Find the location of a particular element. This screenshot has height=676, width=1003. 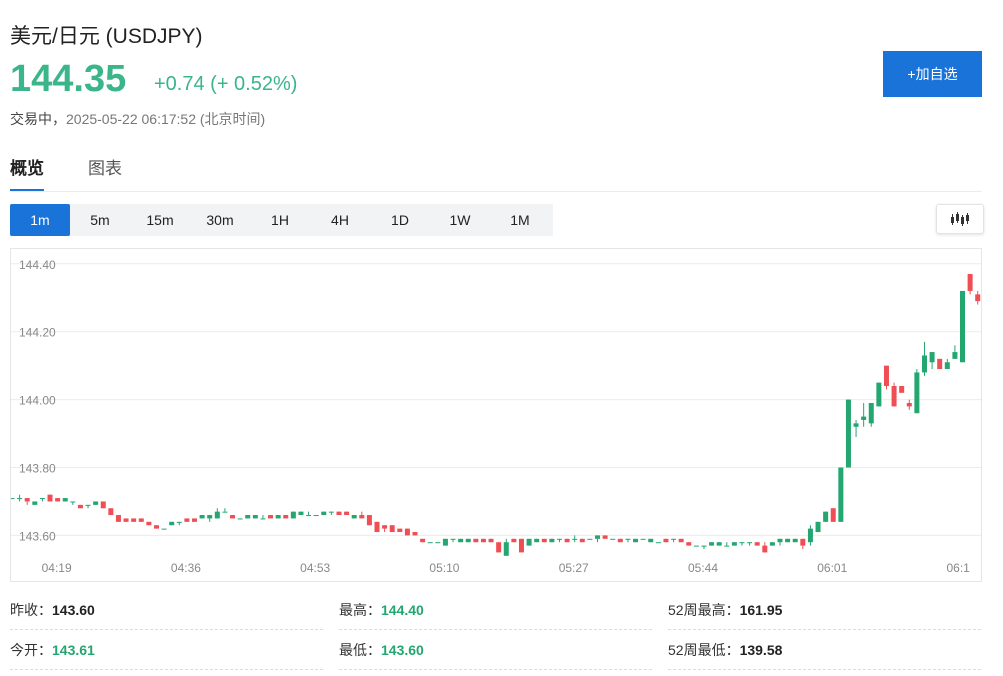

x-tick-label: 06:01 is located at coordinates (832, 568).